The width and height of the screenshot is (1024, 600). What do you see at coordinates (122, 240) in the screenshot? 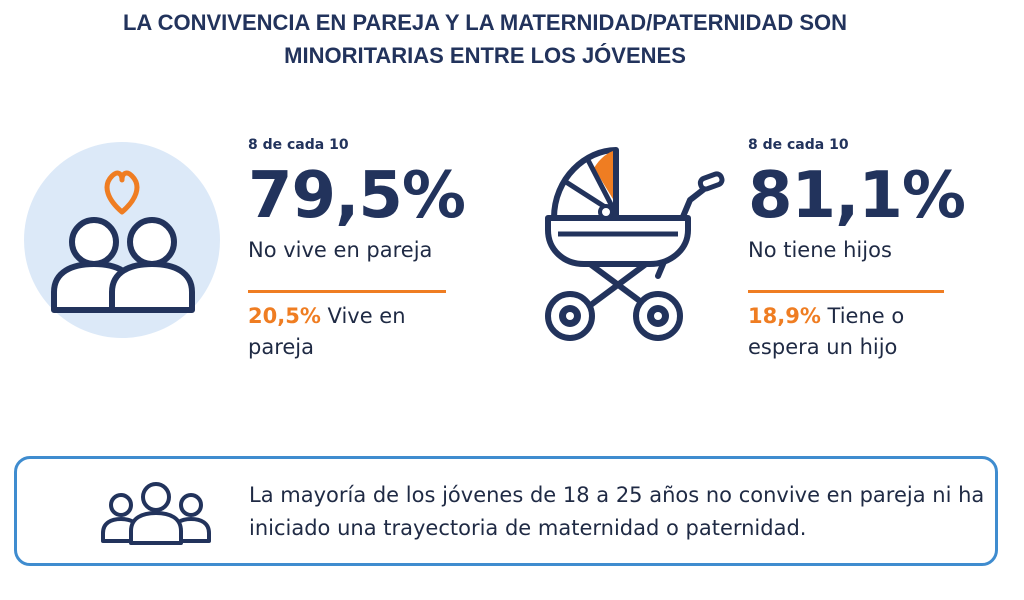
I see `couple-heart-icon` at bounding box center [122, 240].